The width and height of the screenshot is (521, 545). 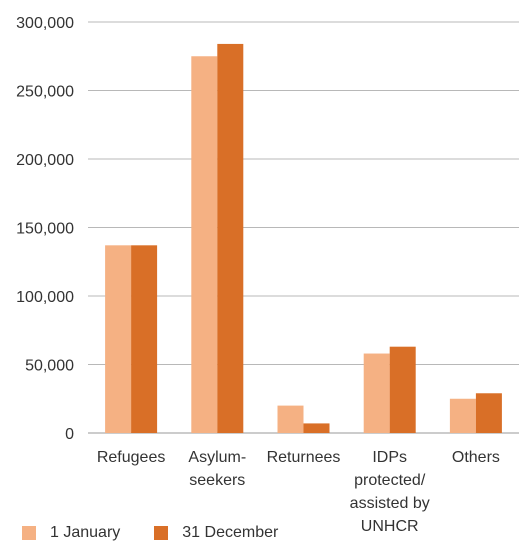 I want to click on x-category-label: Returnees, so click(x=304, y=457).